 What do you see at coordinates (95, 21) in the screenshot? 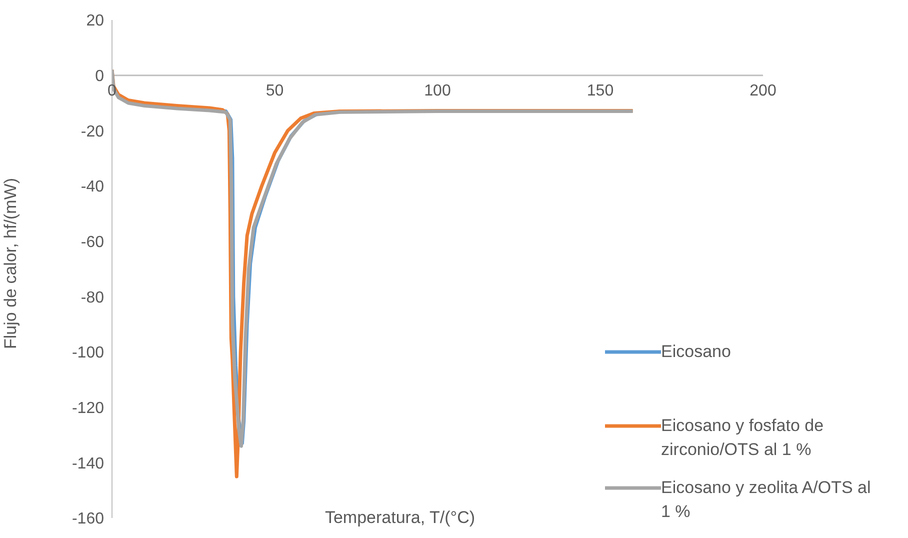
I see `y-tick-label: 20` at bounding box center [95, 21].